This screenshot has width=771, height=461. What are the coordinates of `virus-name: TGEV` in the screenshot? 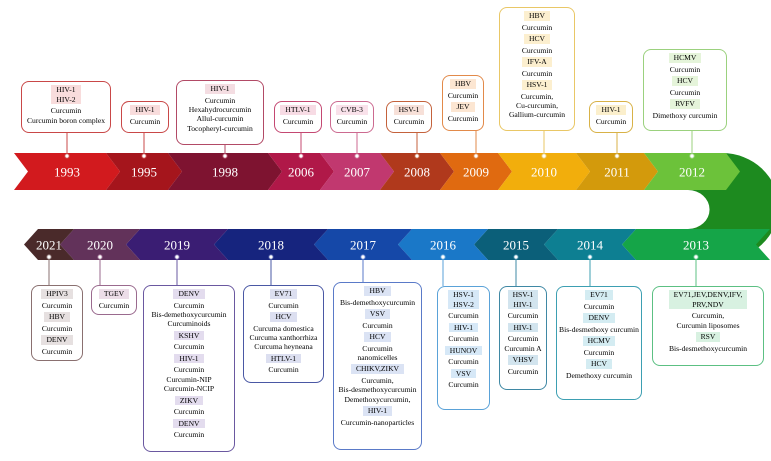 It's located at (114, 293).